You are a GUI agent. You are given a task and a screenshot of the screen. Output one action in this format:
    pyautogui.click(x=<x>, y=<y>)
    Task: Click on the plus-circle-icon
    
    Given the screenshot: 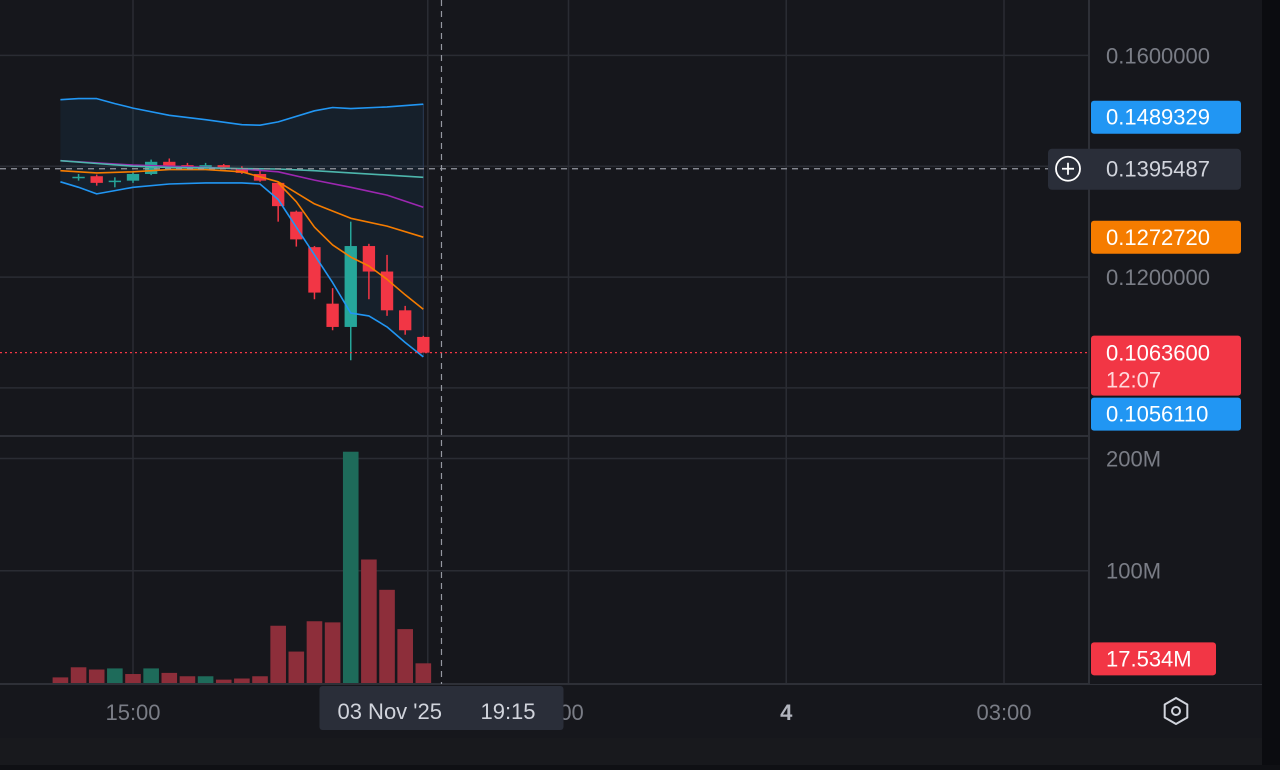 What is the action you would take?
    pyautogui.click(x=1068, y=168)
    